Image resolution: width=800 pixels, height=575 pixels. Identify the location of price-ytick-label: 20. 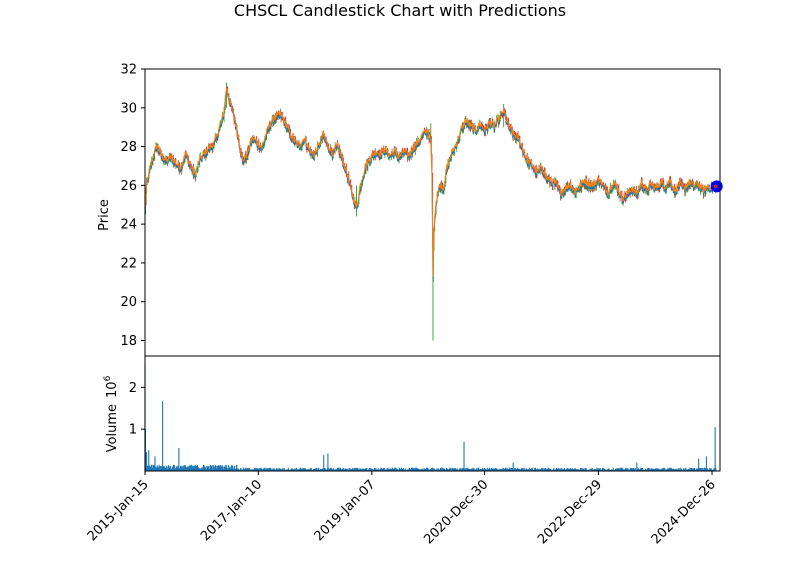
(128, 302).